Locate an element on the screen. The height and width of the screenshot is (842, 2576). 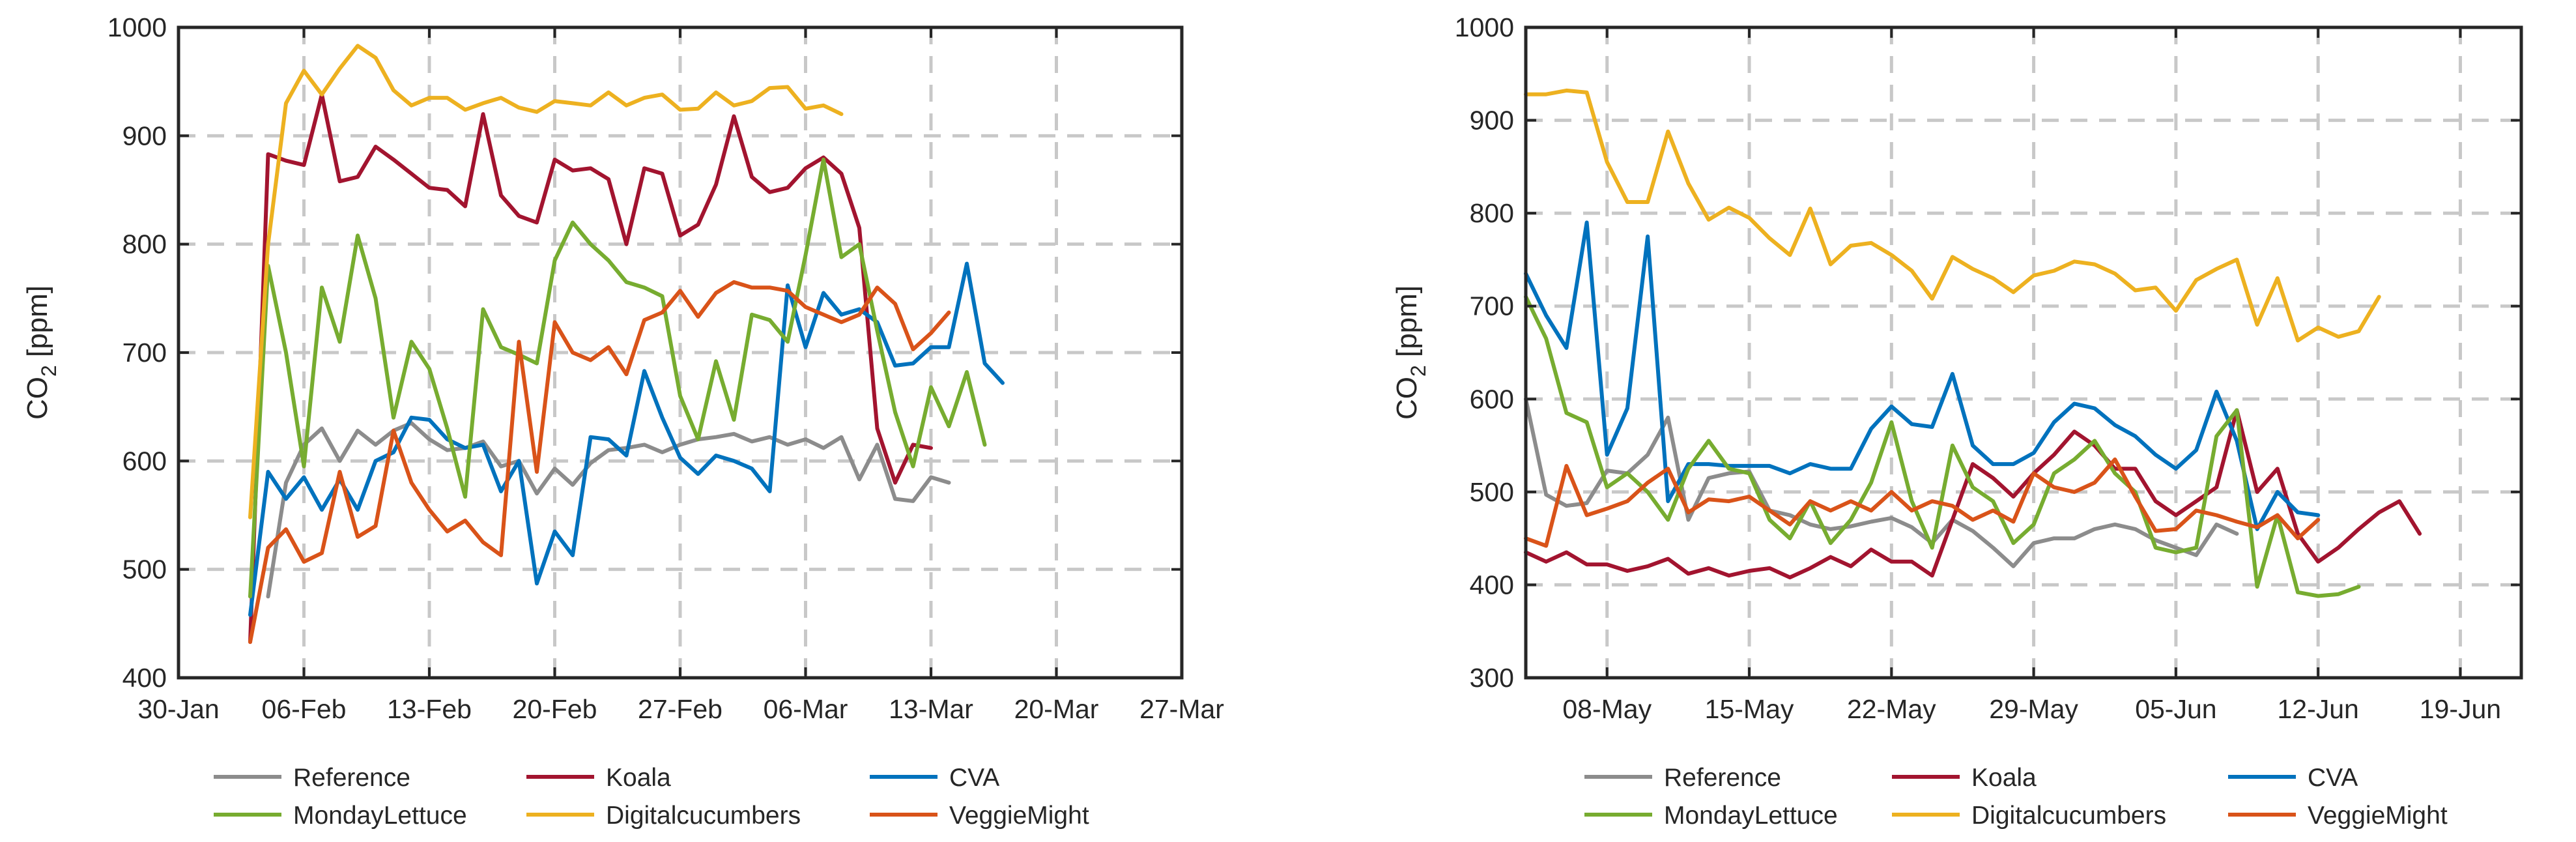
x-tick-label: 22-May is located at coordinates (1891, 709).